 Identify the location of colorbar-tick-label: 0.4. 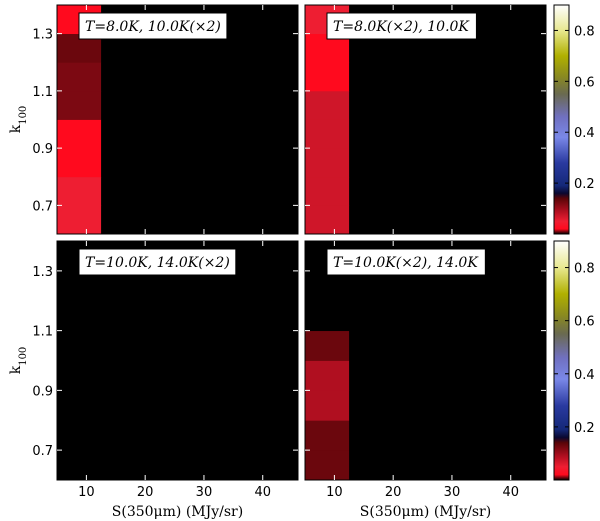
(584, 133).